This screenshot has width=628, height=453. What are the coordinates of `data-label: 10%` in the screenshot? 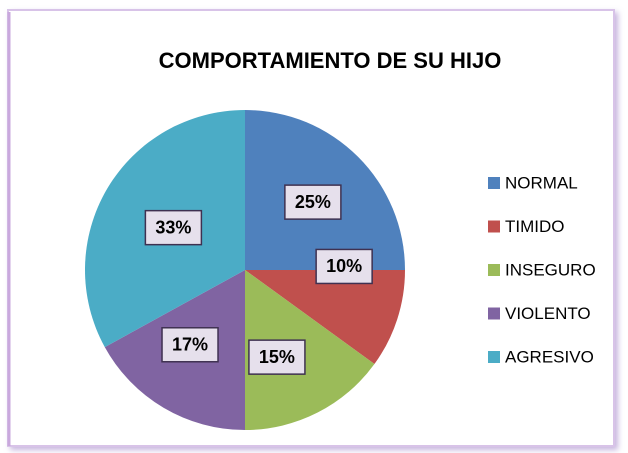 It's located at (344, 266).